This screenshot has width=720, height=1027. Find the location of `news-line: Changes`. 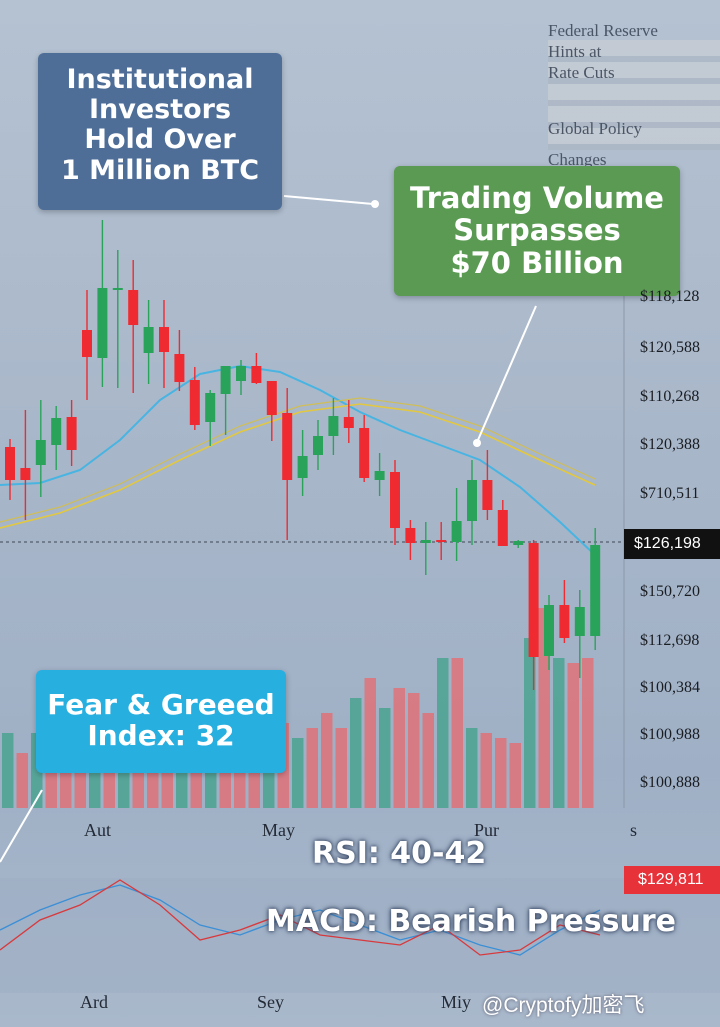

news-line: Changes is located at coordinates (577, 159).